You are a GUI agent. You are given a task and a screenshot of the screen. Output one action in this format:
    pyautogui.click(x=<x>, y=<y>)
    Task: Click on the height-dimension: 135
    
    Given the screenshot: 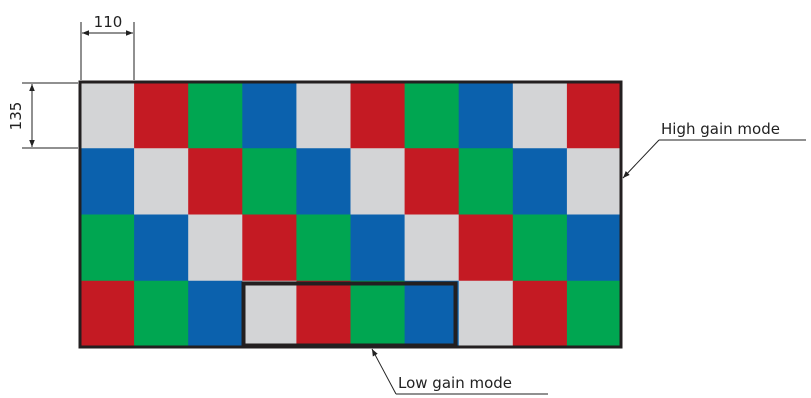 What is the action you would take?
    pyautogui.click(x=42, y=115)
    